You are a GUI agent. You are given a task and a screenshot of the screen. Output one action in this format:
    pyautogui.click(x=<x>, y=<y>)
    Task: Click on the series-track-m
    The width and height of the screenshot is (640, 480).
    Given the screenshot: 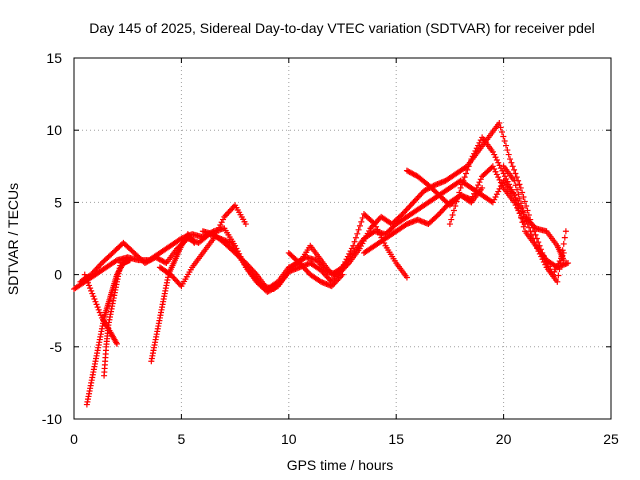 What is the action you would take?
    pyautogui.click(x=533, y=213)
    